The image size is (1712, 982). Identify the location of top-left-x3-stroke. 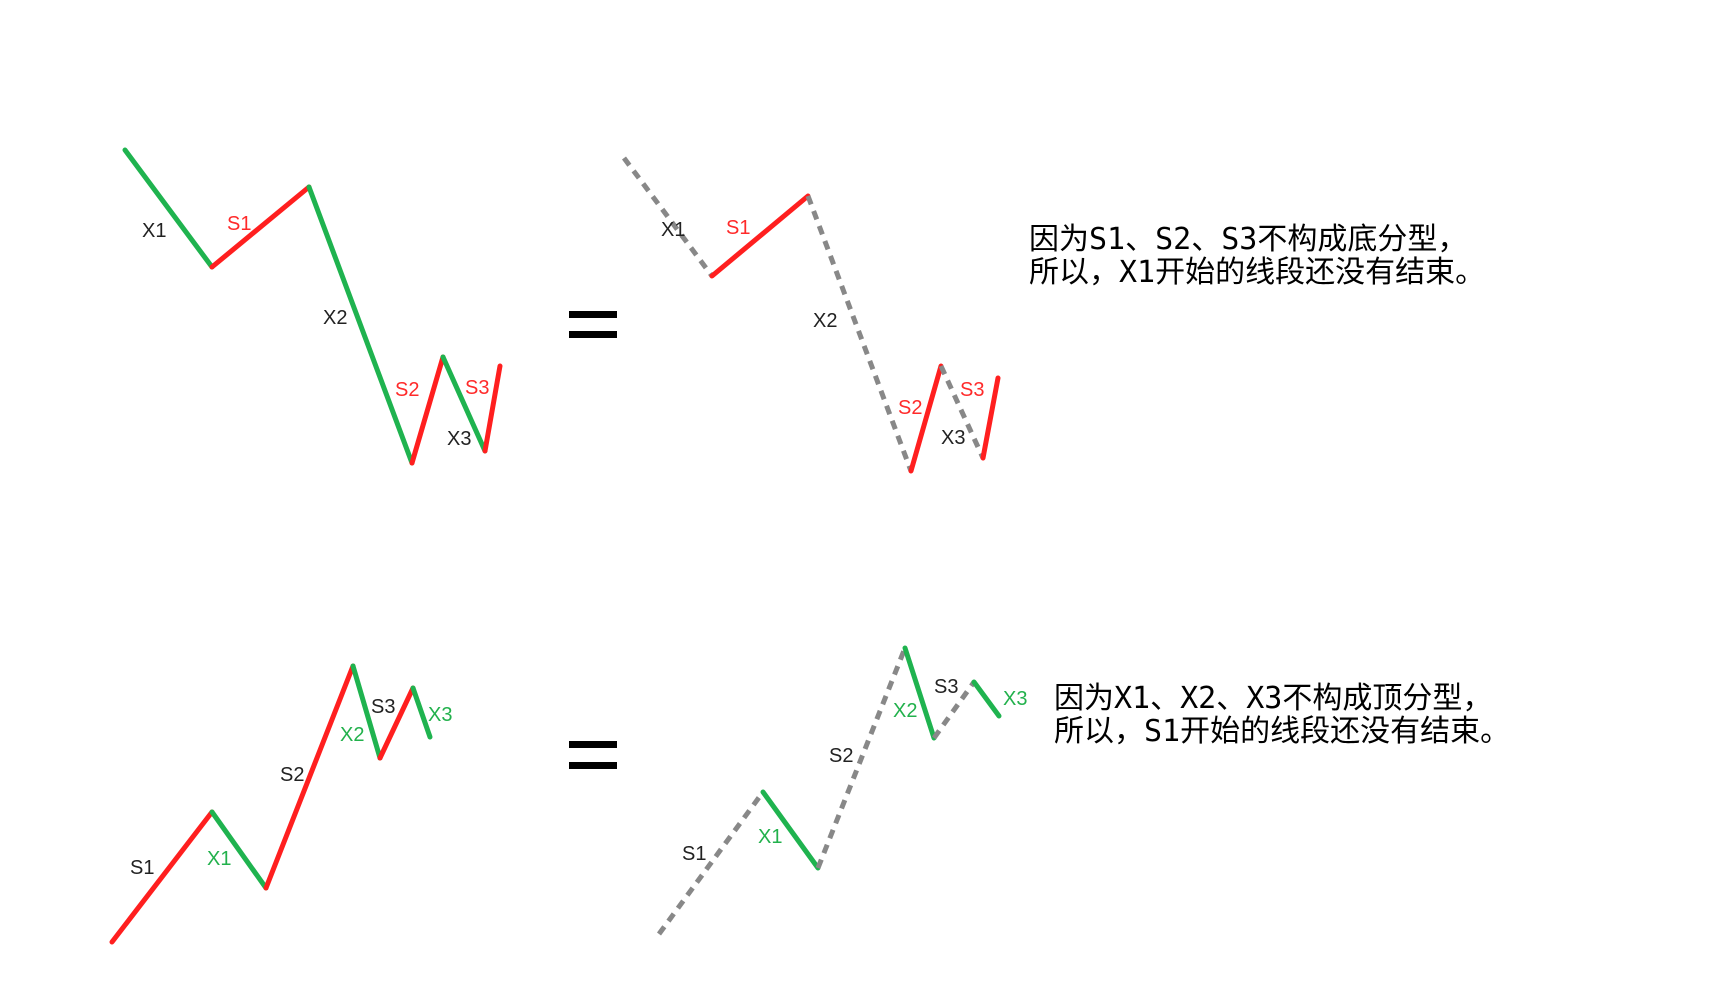
(464, 404).